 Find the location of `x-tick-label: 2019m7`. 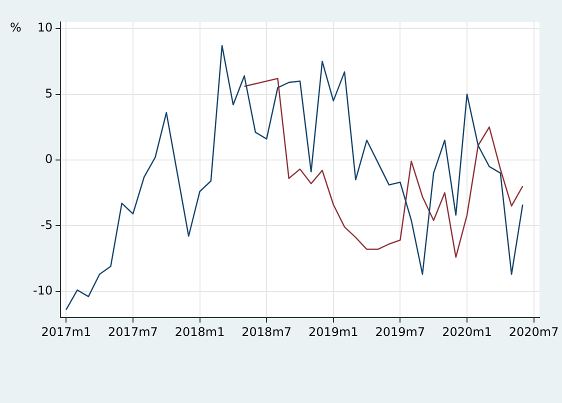

x-tick-label: 2019m7 is located at coordinates (400, 331).